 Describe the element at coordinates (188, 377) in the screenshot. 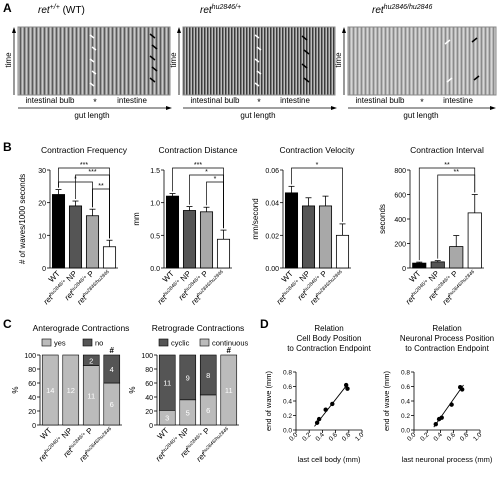

I see `segment-count-label: 9` at that location.